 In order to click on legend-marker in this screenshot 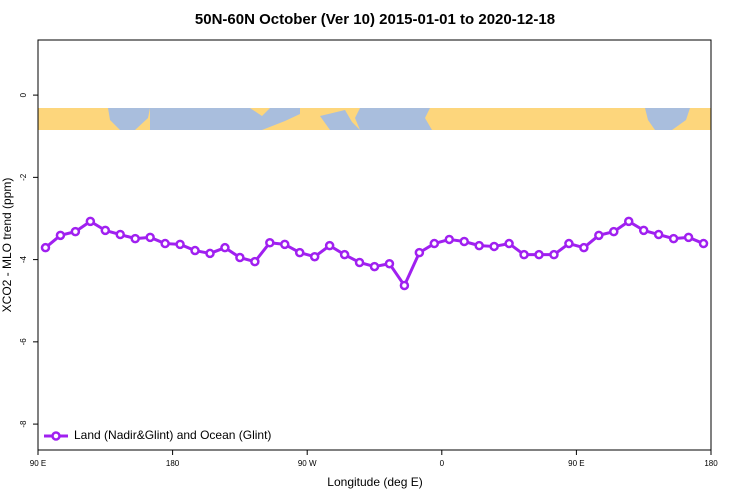, I will do `click(56, 436)`.